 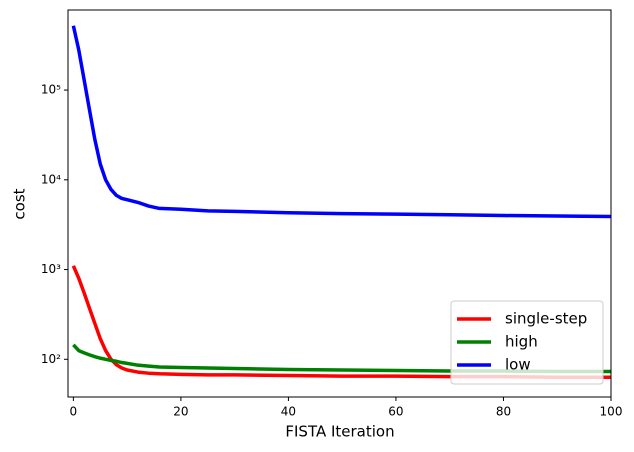 I want to click on x-axis-label: FISTA Iteration, so click(x=339, y=432).